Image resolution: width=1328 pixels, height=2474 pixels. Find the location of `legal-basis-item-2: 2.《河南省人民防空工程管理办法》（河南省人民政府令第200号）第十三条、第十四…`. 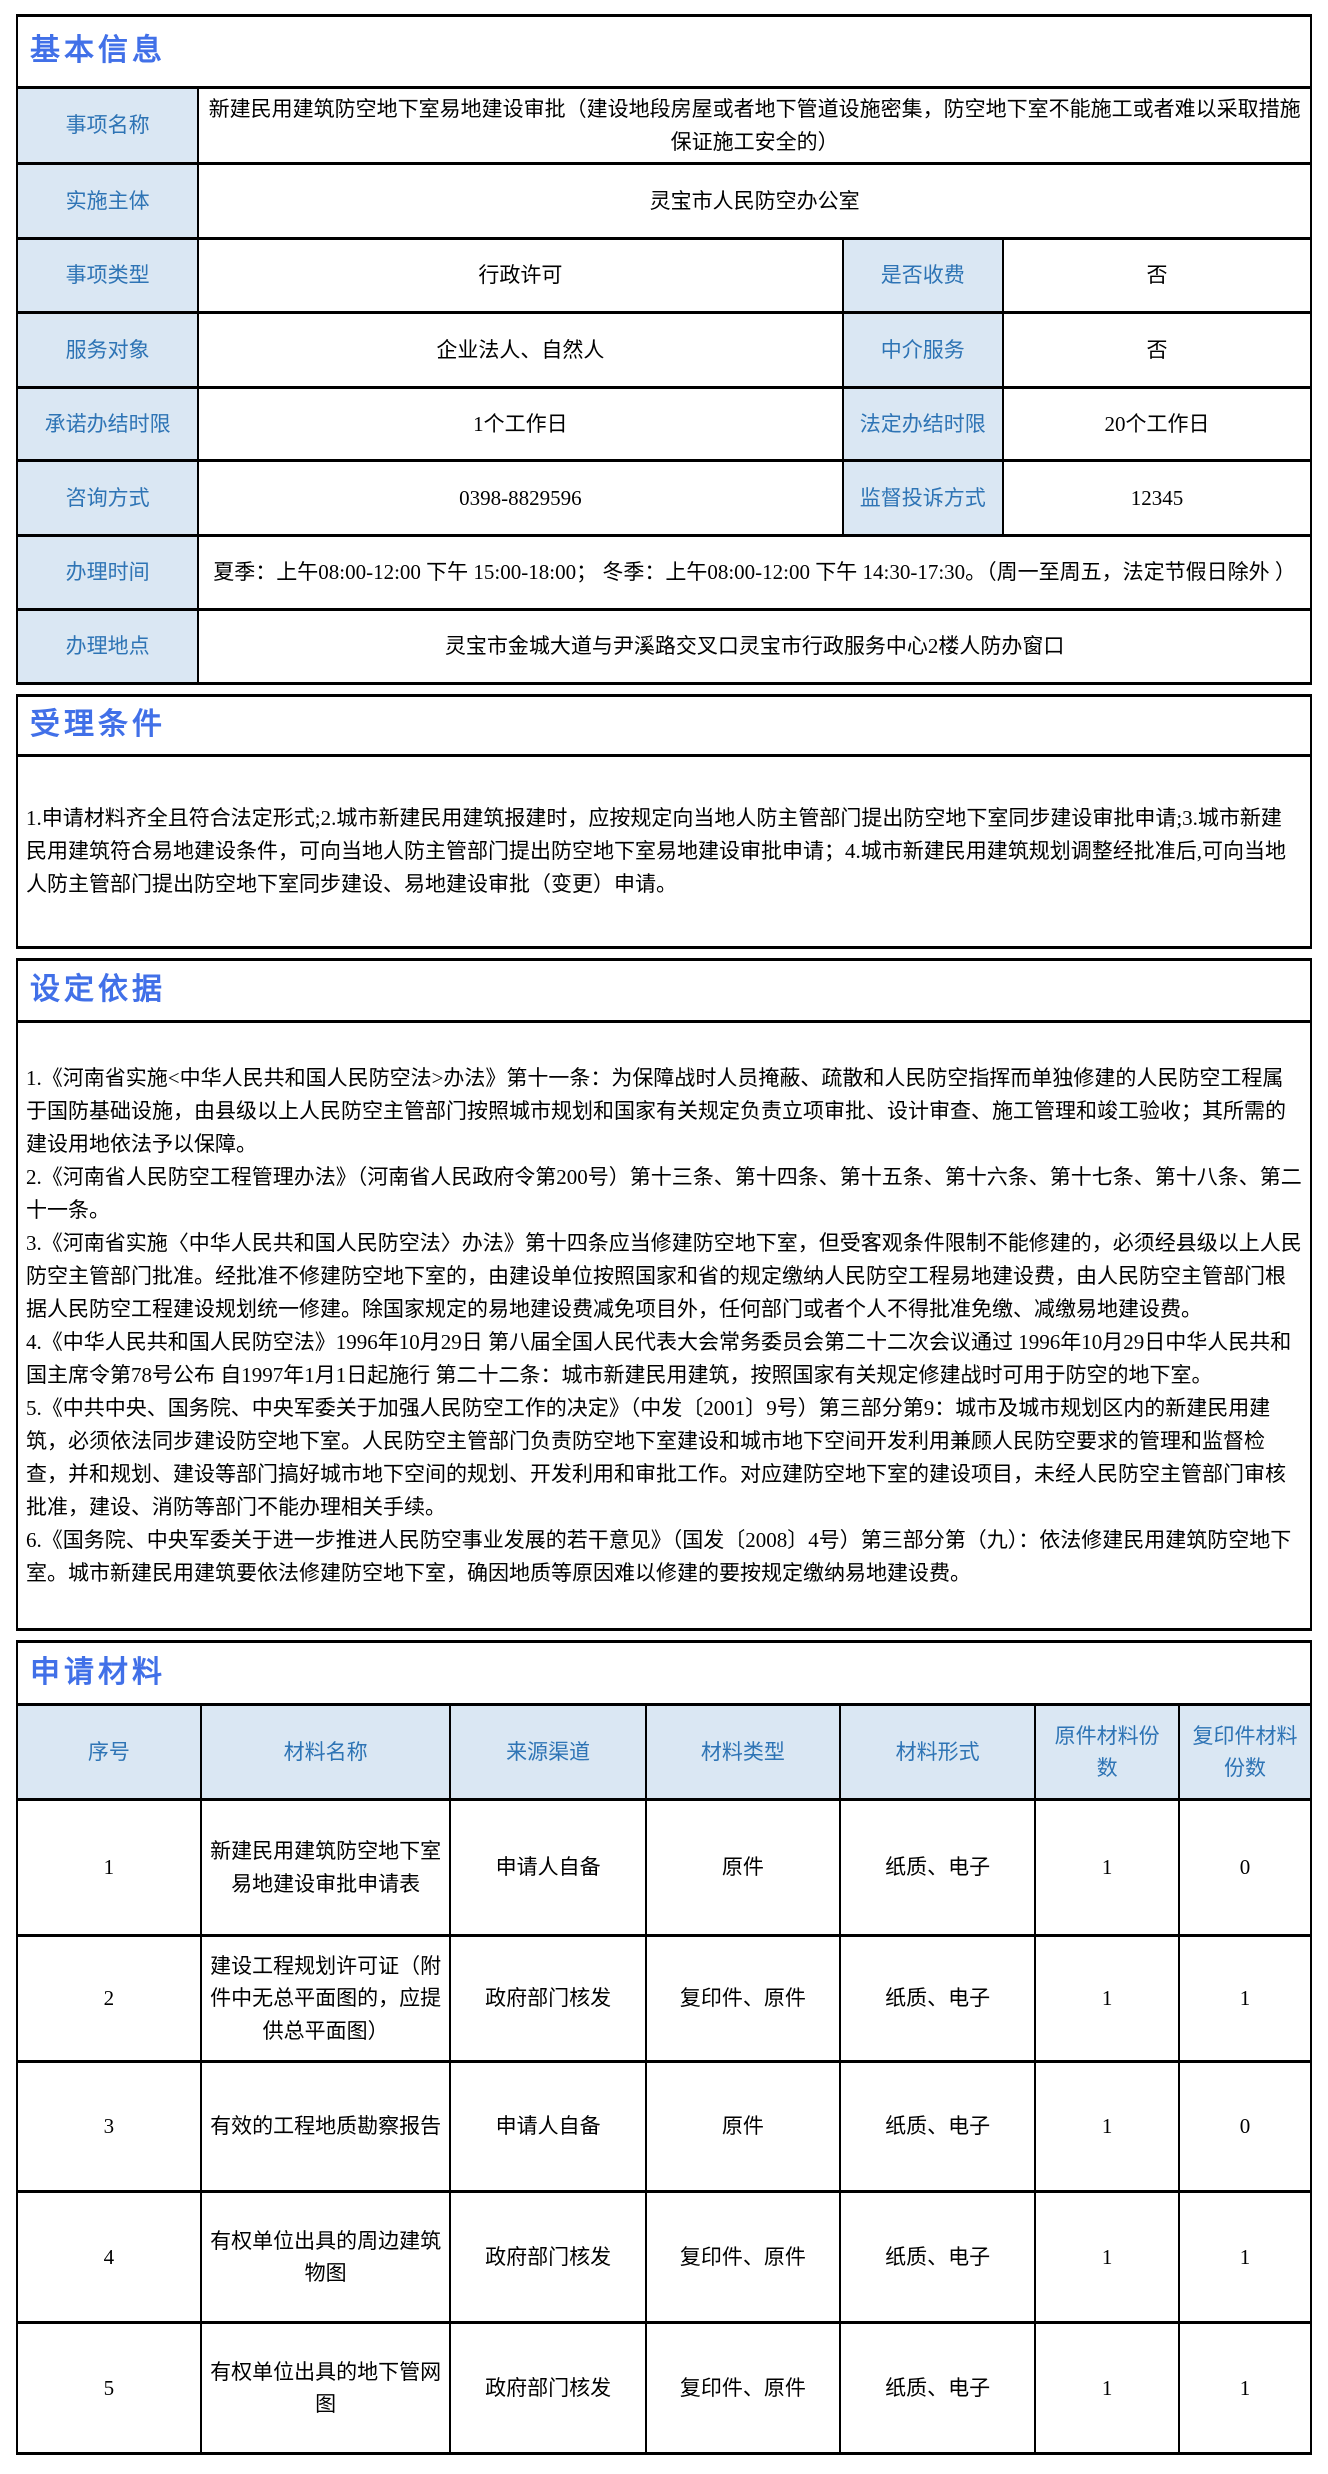

legal-basis-item-2: 2.《河南省人民防空工程管理办法》（河南省人民政府令第200号）第十三条、第十四… is located at coordinates (664, 1193).